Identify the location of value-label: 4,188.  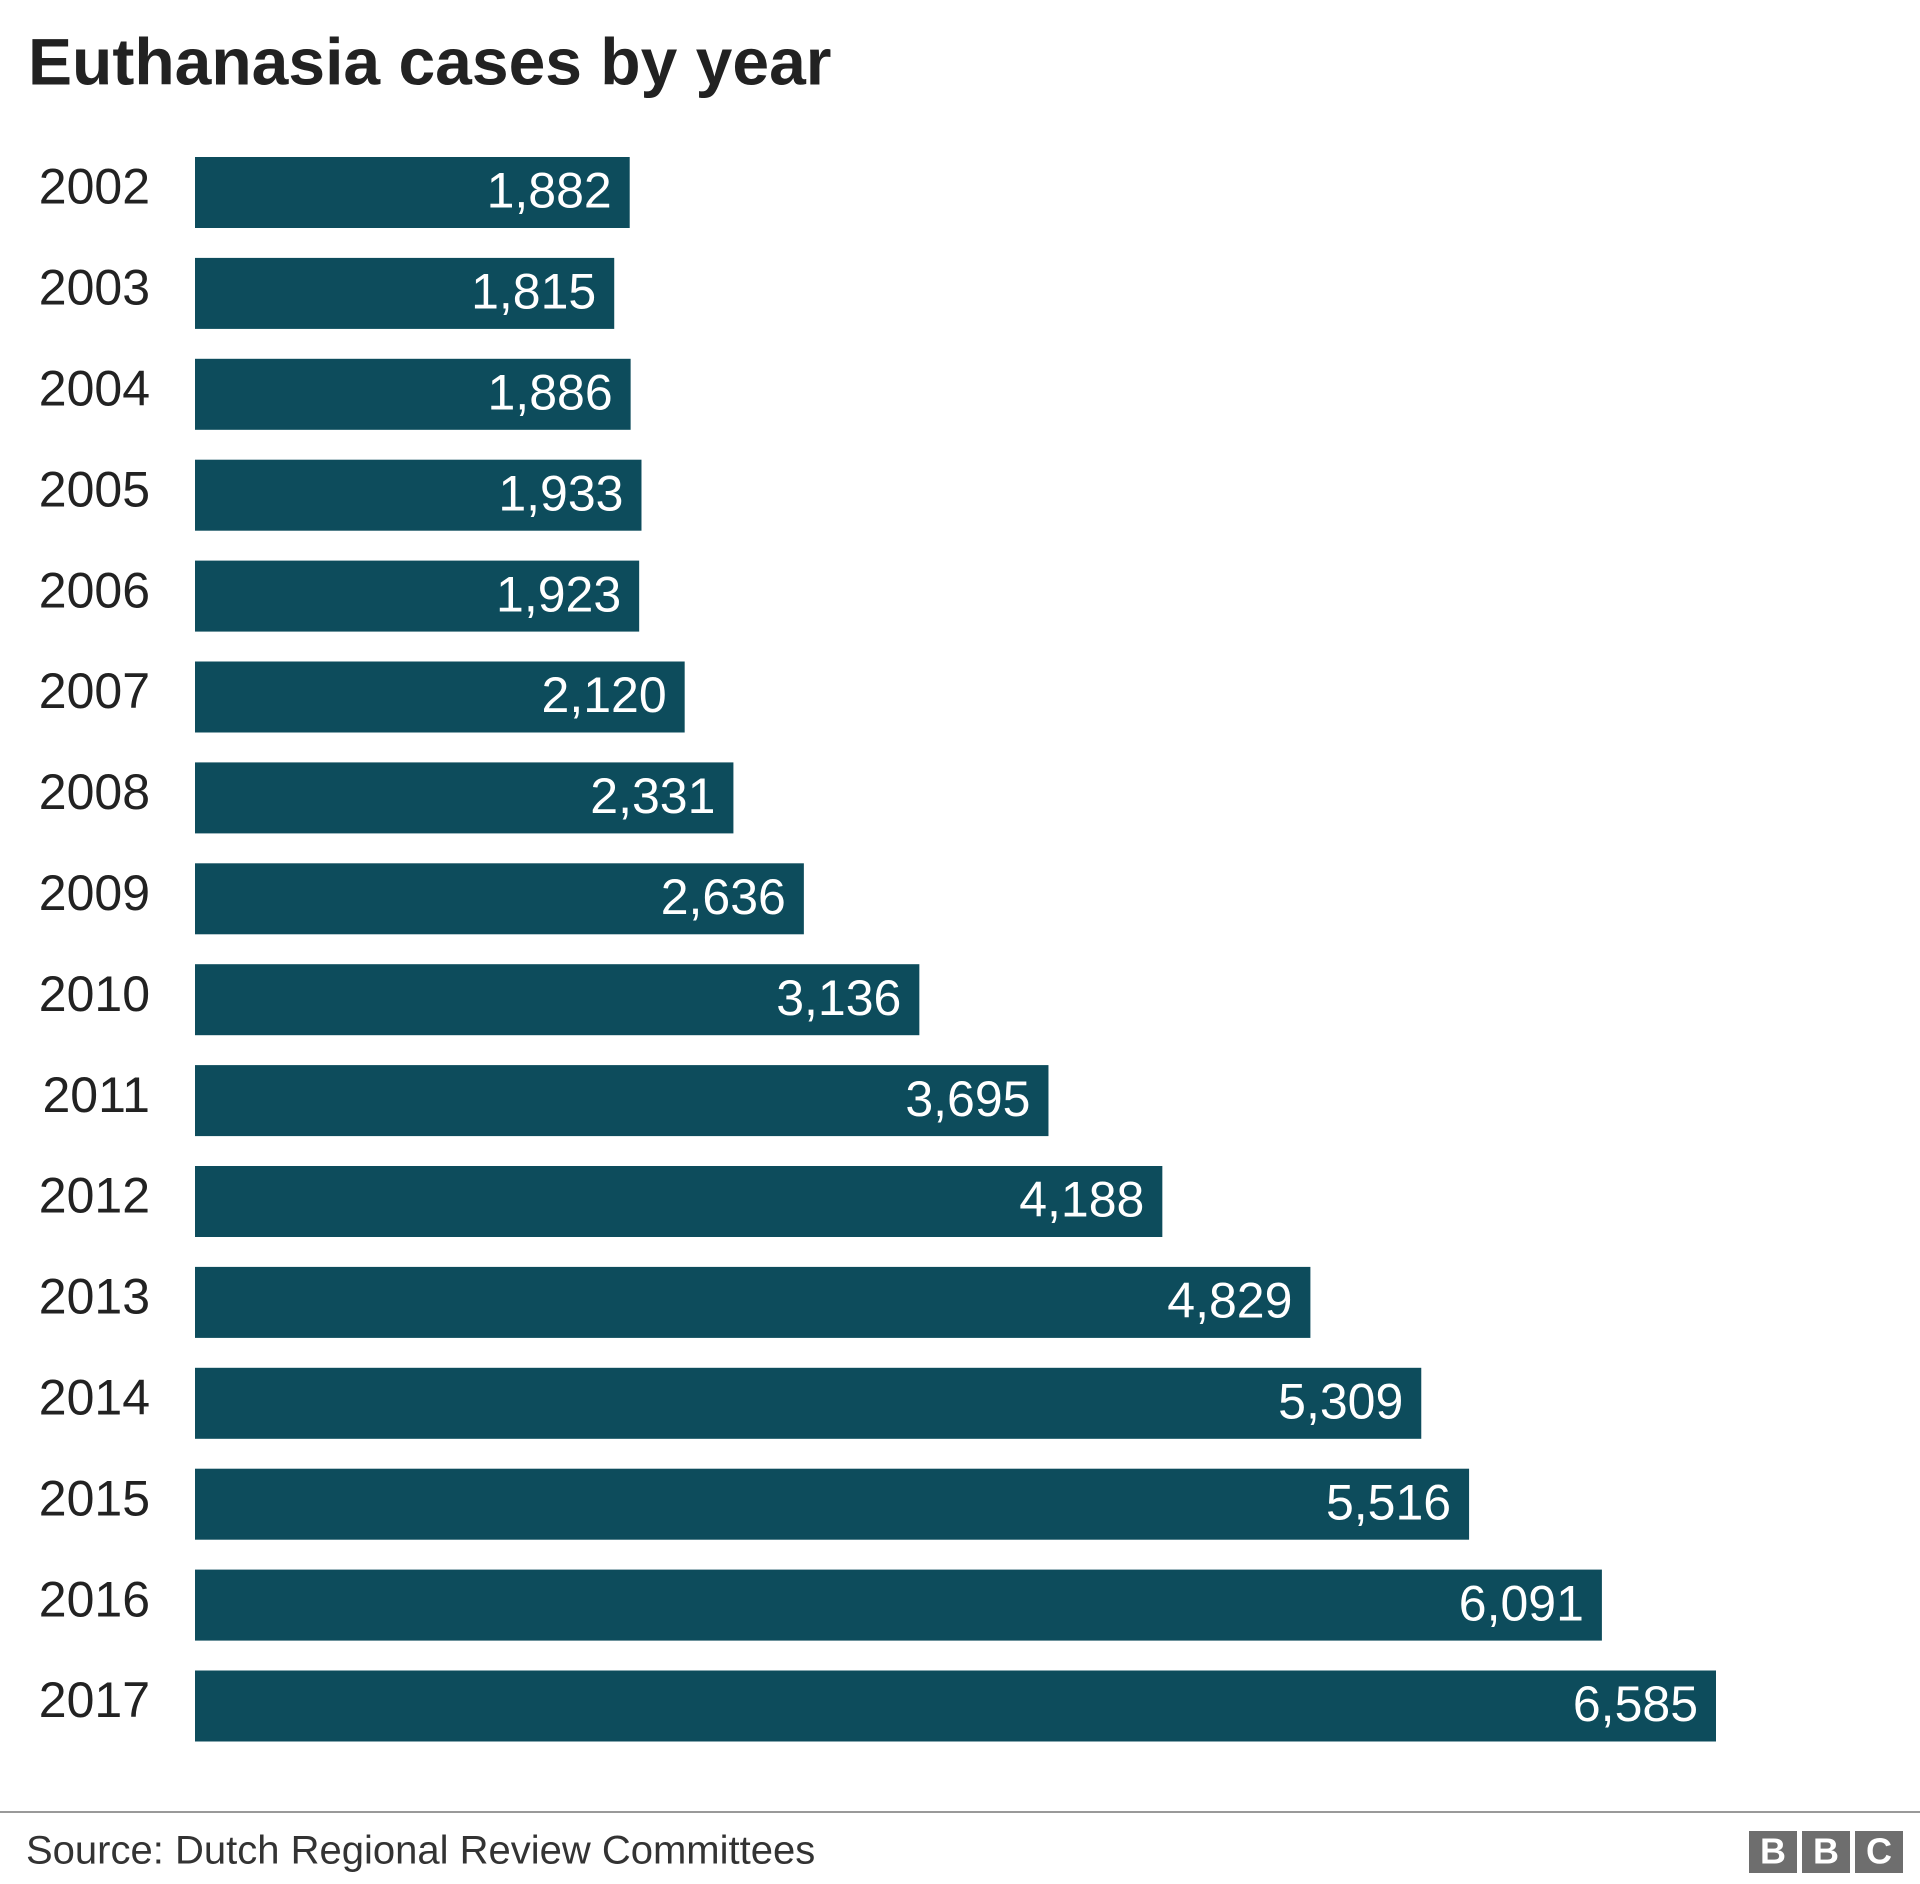
(1081, 1200).